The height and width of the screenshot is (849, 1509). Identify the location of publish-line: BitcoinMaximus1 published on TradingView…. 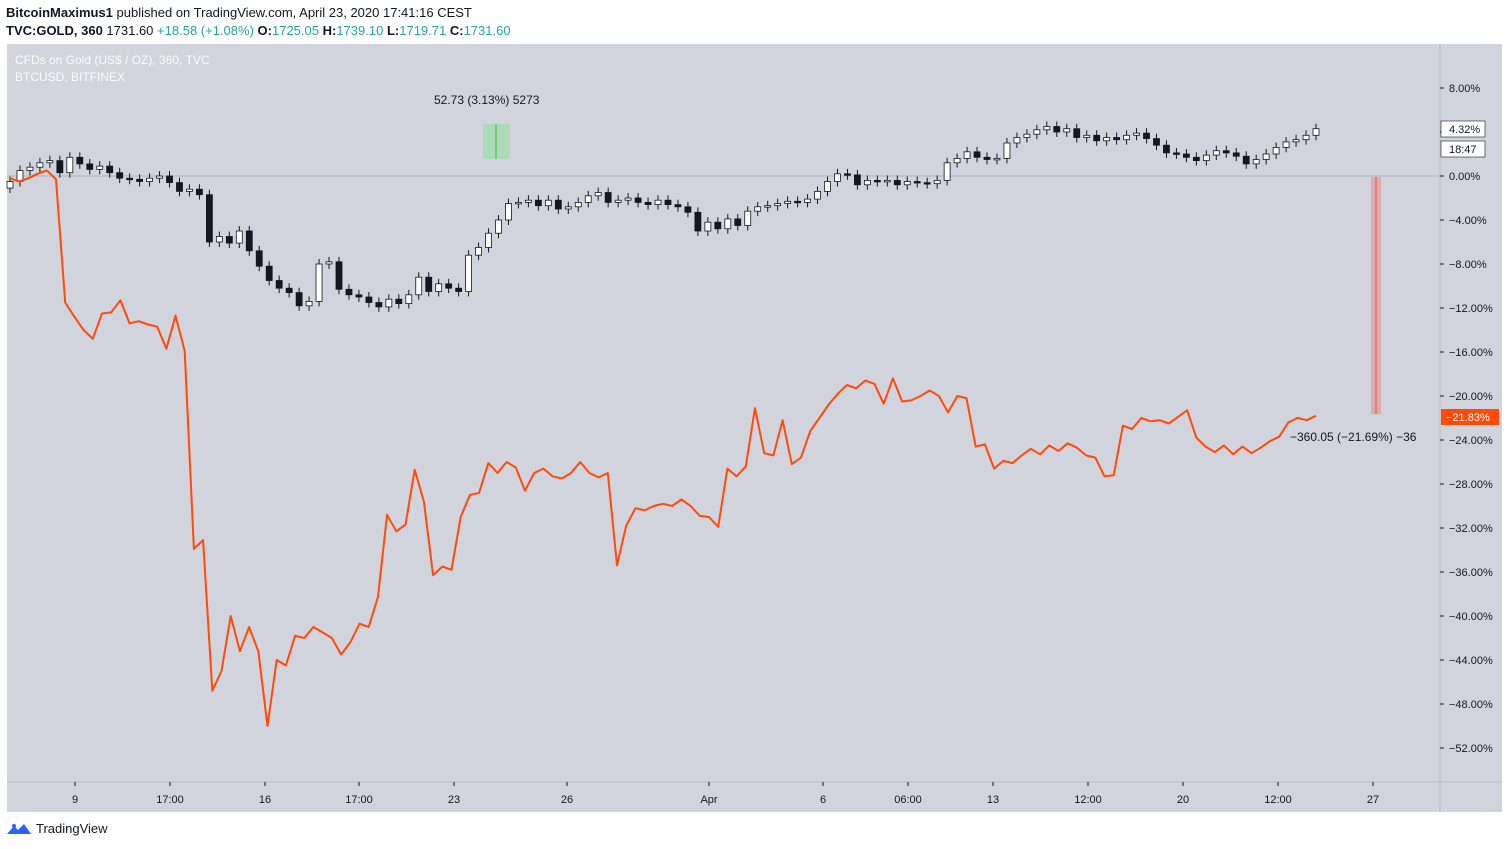
(258, 13).